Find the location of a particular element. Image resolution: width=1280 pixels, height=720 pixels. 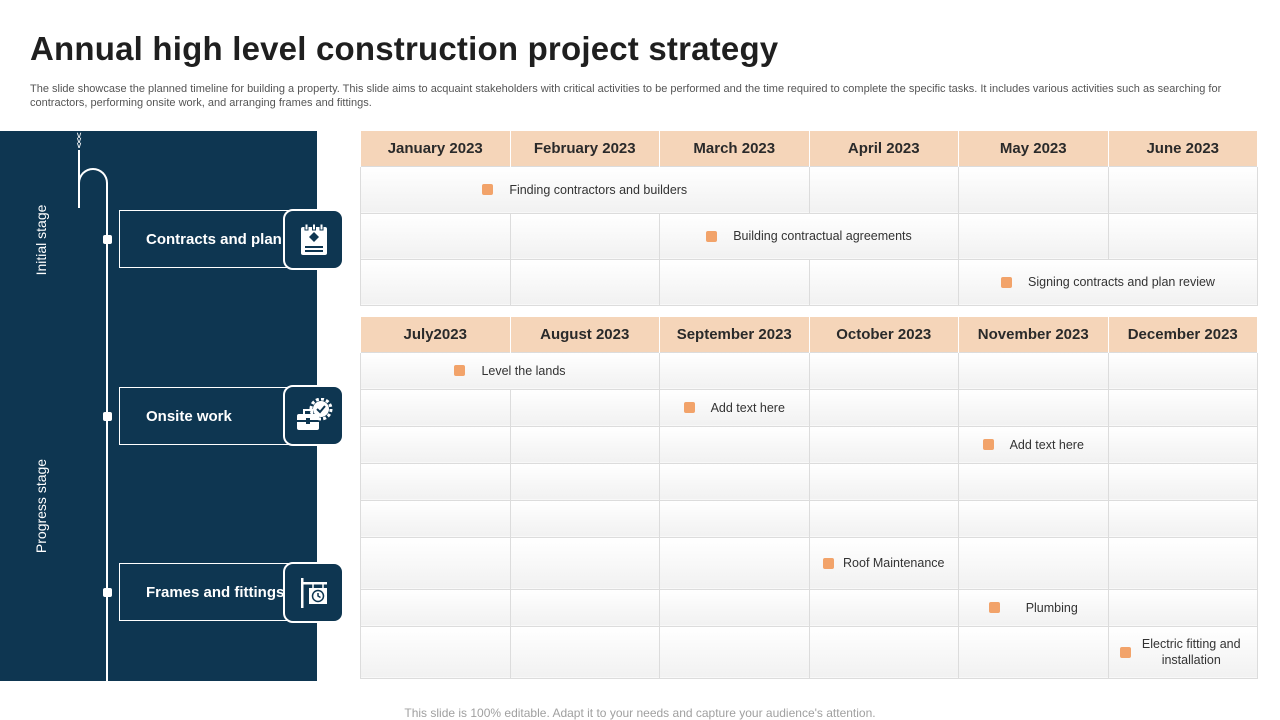

month-header: June 2023 is located at coordinates (1182, 148).